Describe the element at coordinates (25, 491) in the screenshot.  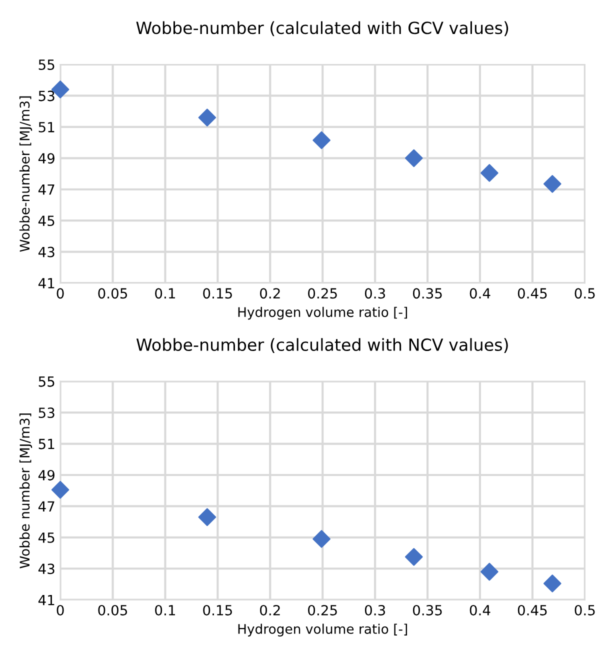
I see `y-axis-title: Wobbe number [MJ/m3]` at that location.